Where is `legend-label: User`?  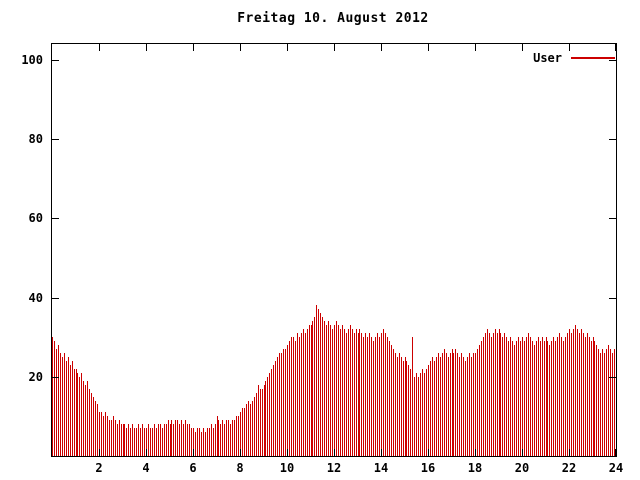
legend-label: User is located at coordinates (547, 58).